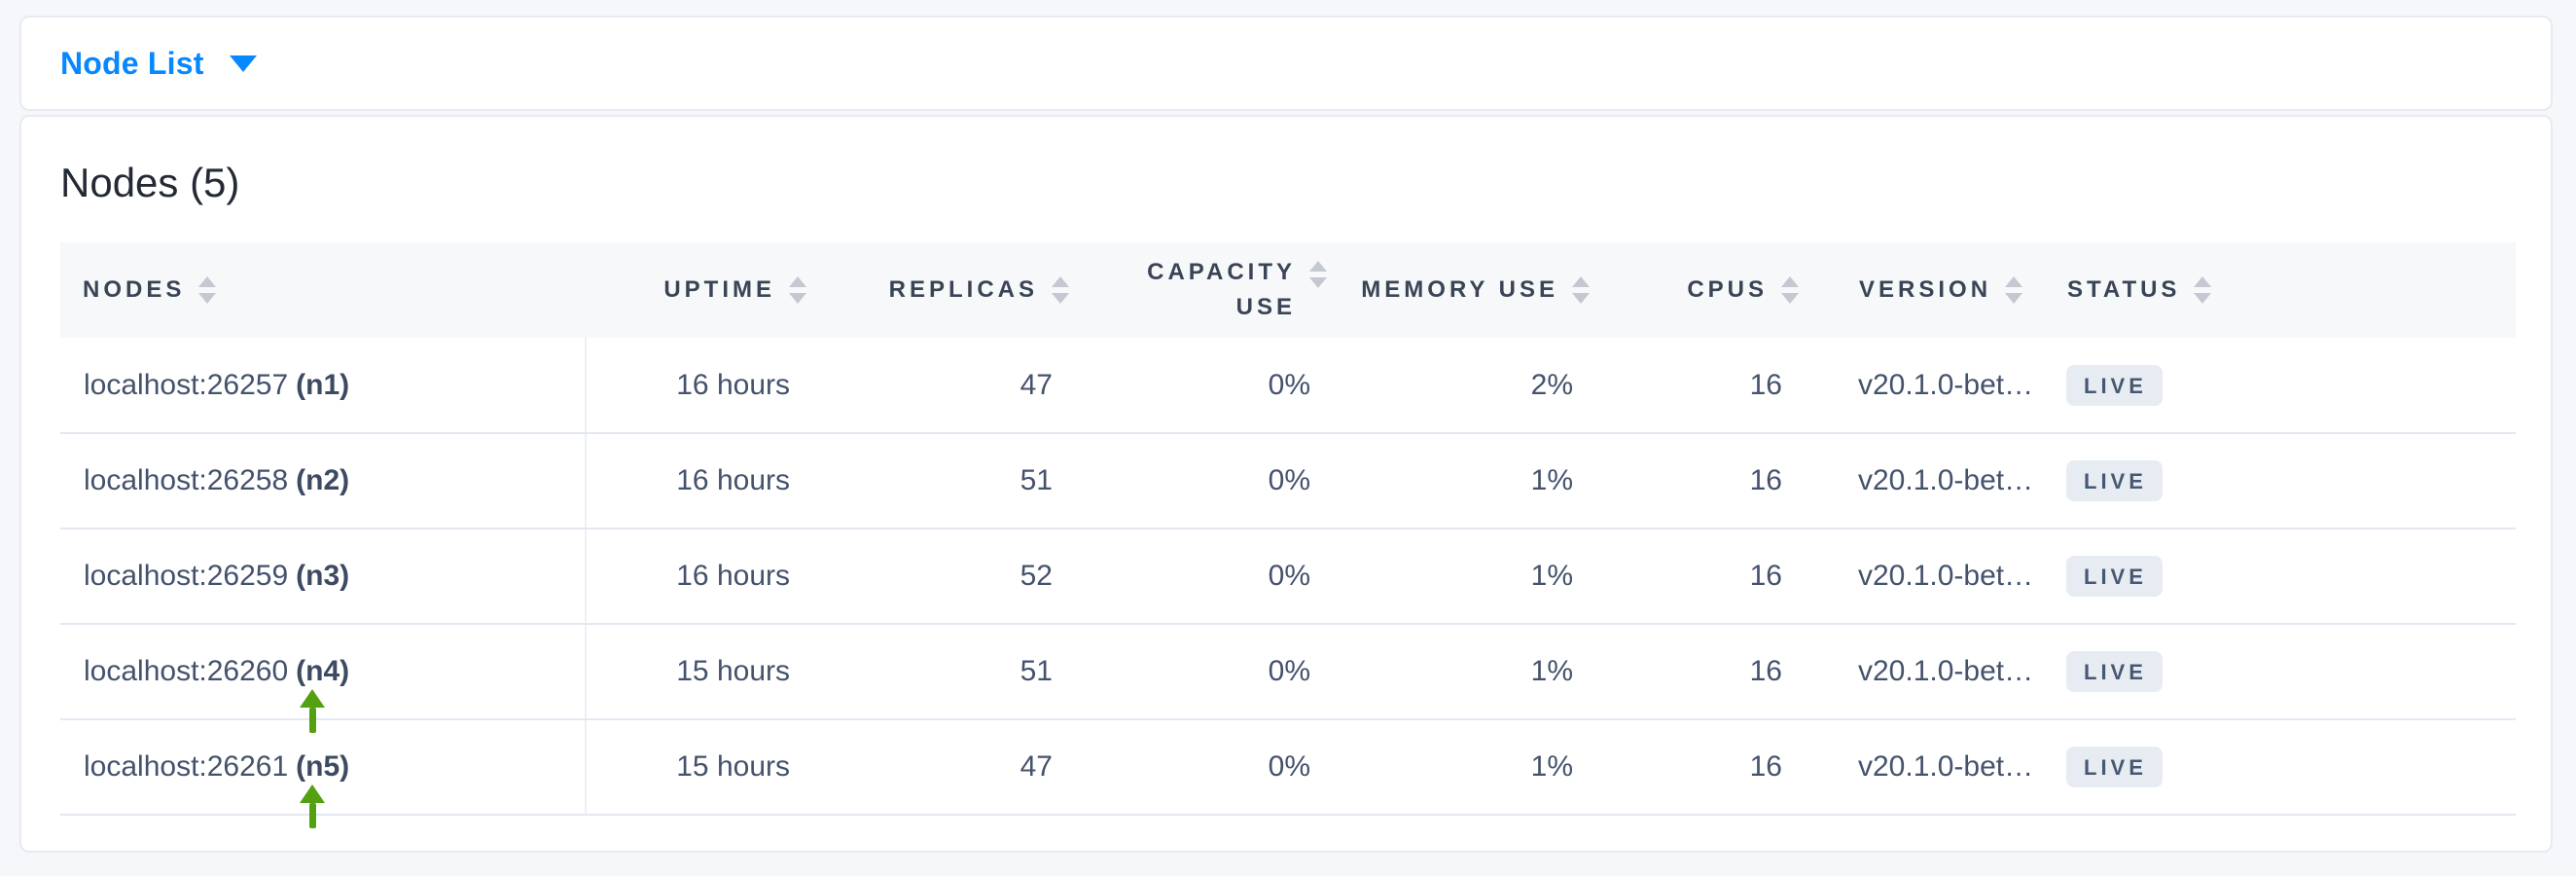 Image resolution: width=2576 pixels, height=876 pixels. I want to click on page-title: Nodes (5), so click(150, 183).